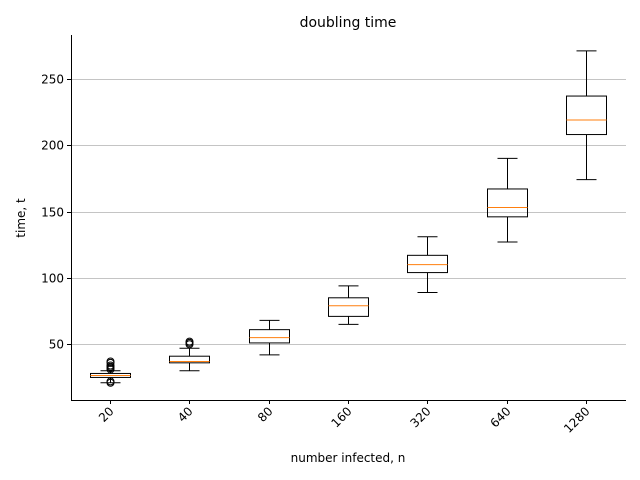  Describe the element at coordinates (348, 23) in the screenshot. I see `chart-title: doubling time` at that location.